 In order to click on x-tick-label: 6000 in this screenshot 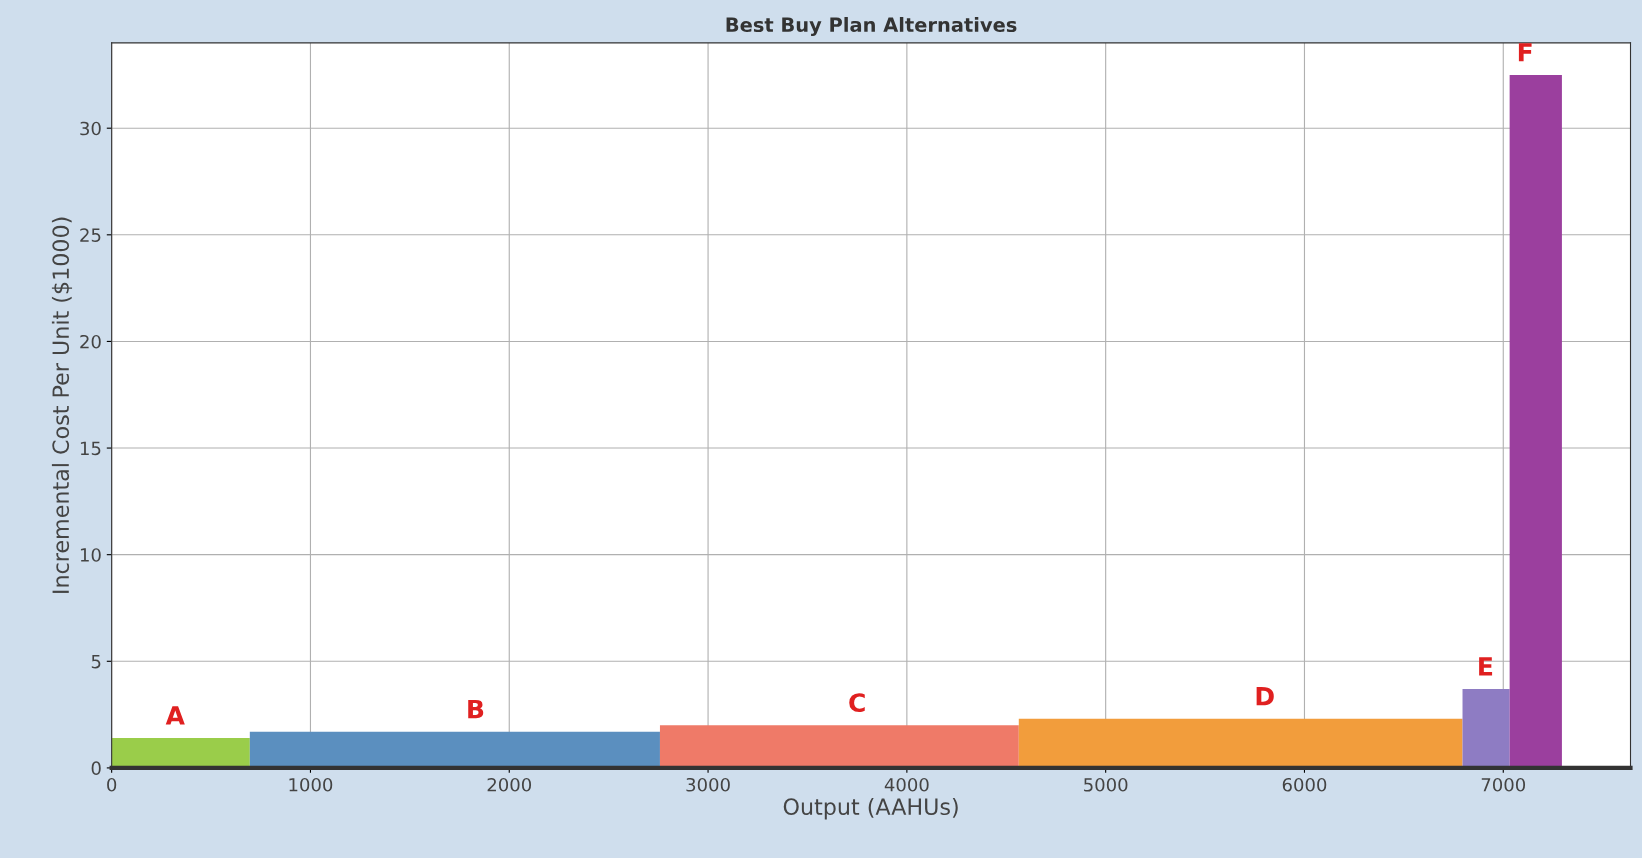, I will do `click(1304, 784)`.